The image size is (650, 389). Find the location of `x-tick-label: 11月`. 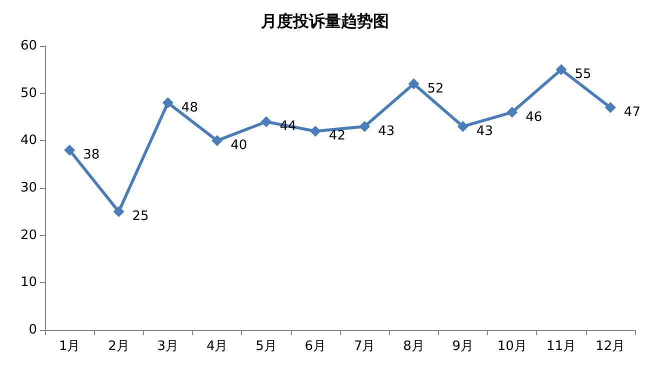

x-tick-label: 11月 is located at coordinates (561, 346).